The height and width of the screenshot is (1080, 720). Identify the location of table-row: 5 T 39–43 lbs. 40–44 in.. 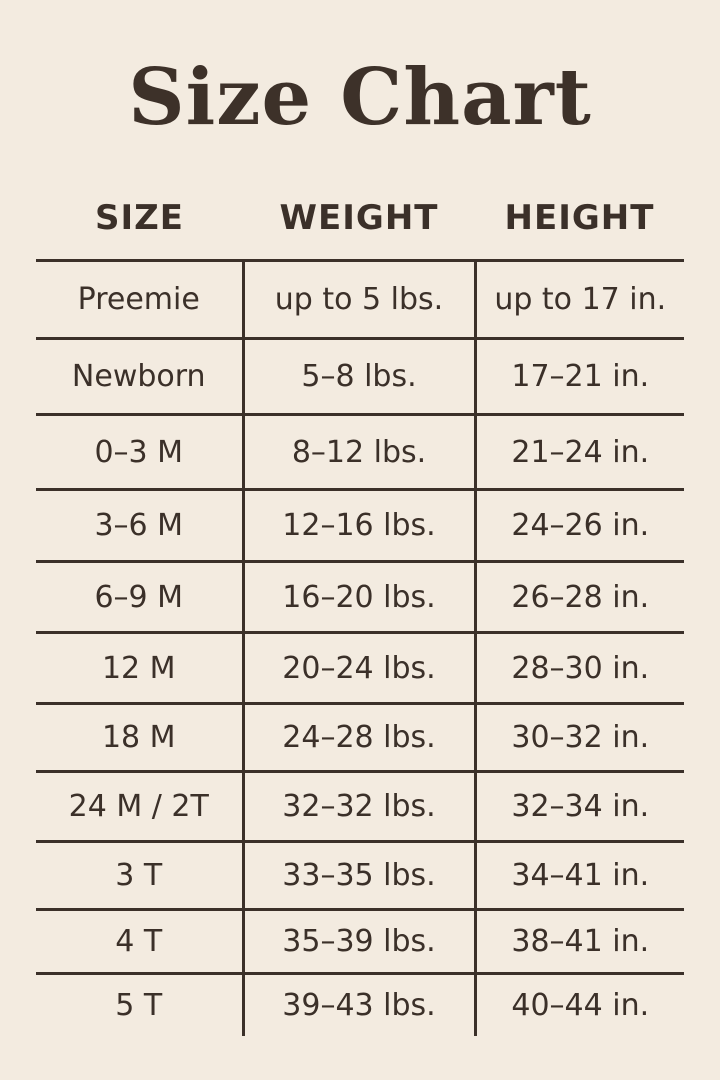
(360, 1004).